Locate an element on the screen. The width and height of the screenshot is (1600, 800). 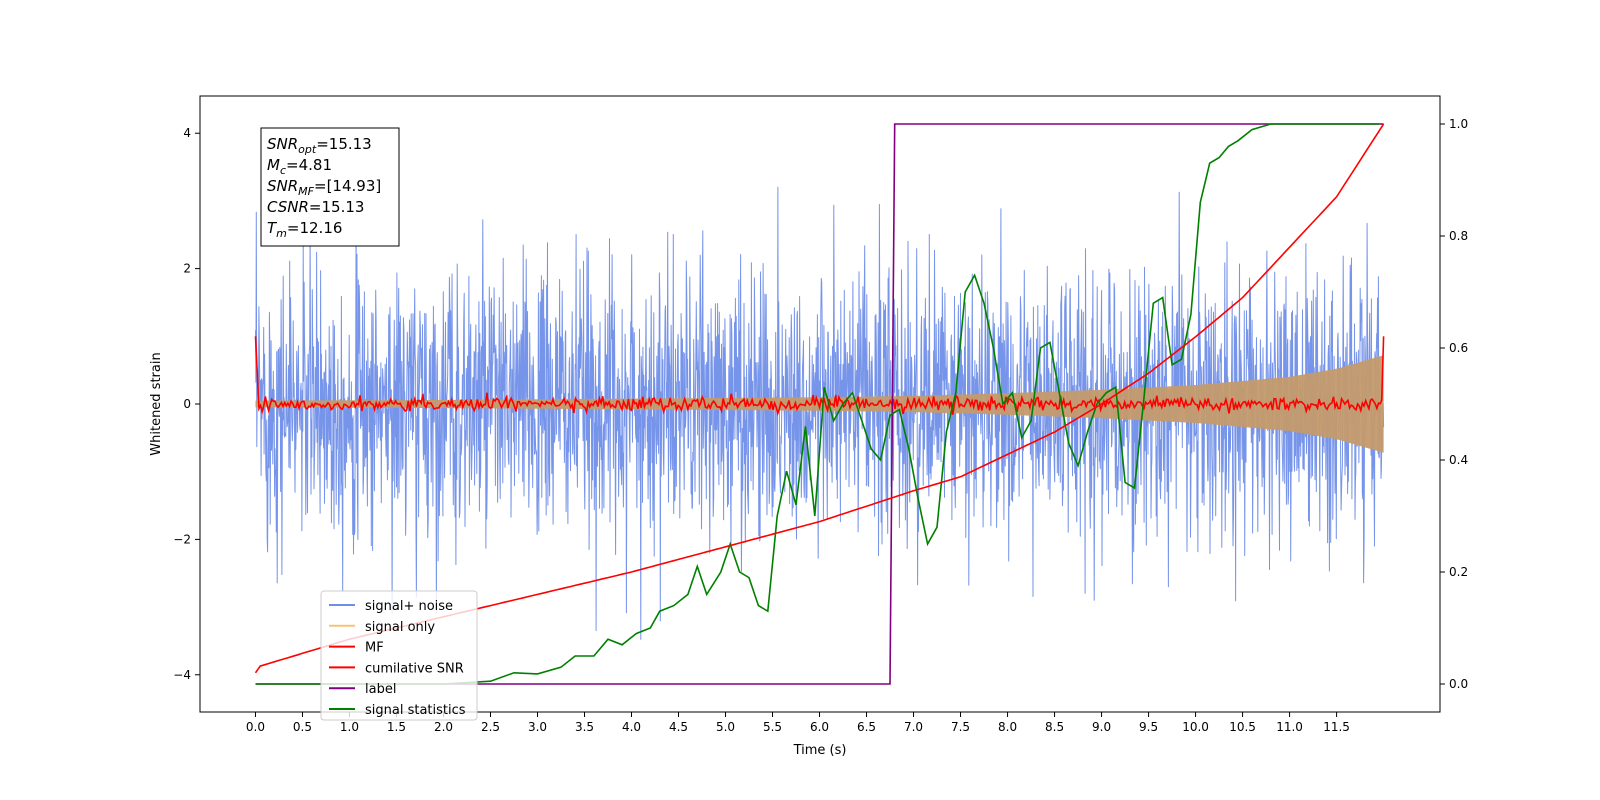
y2-tick-label: 1.0 is located at coordinates (1458, 124).